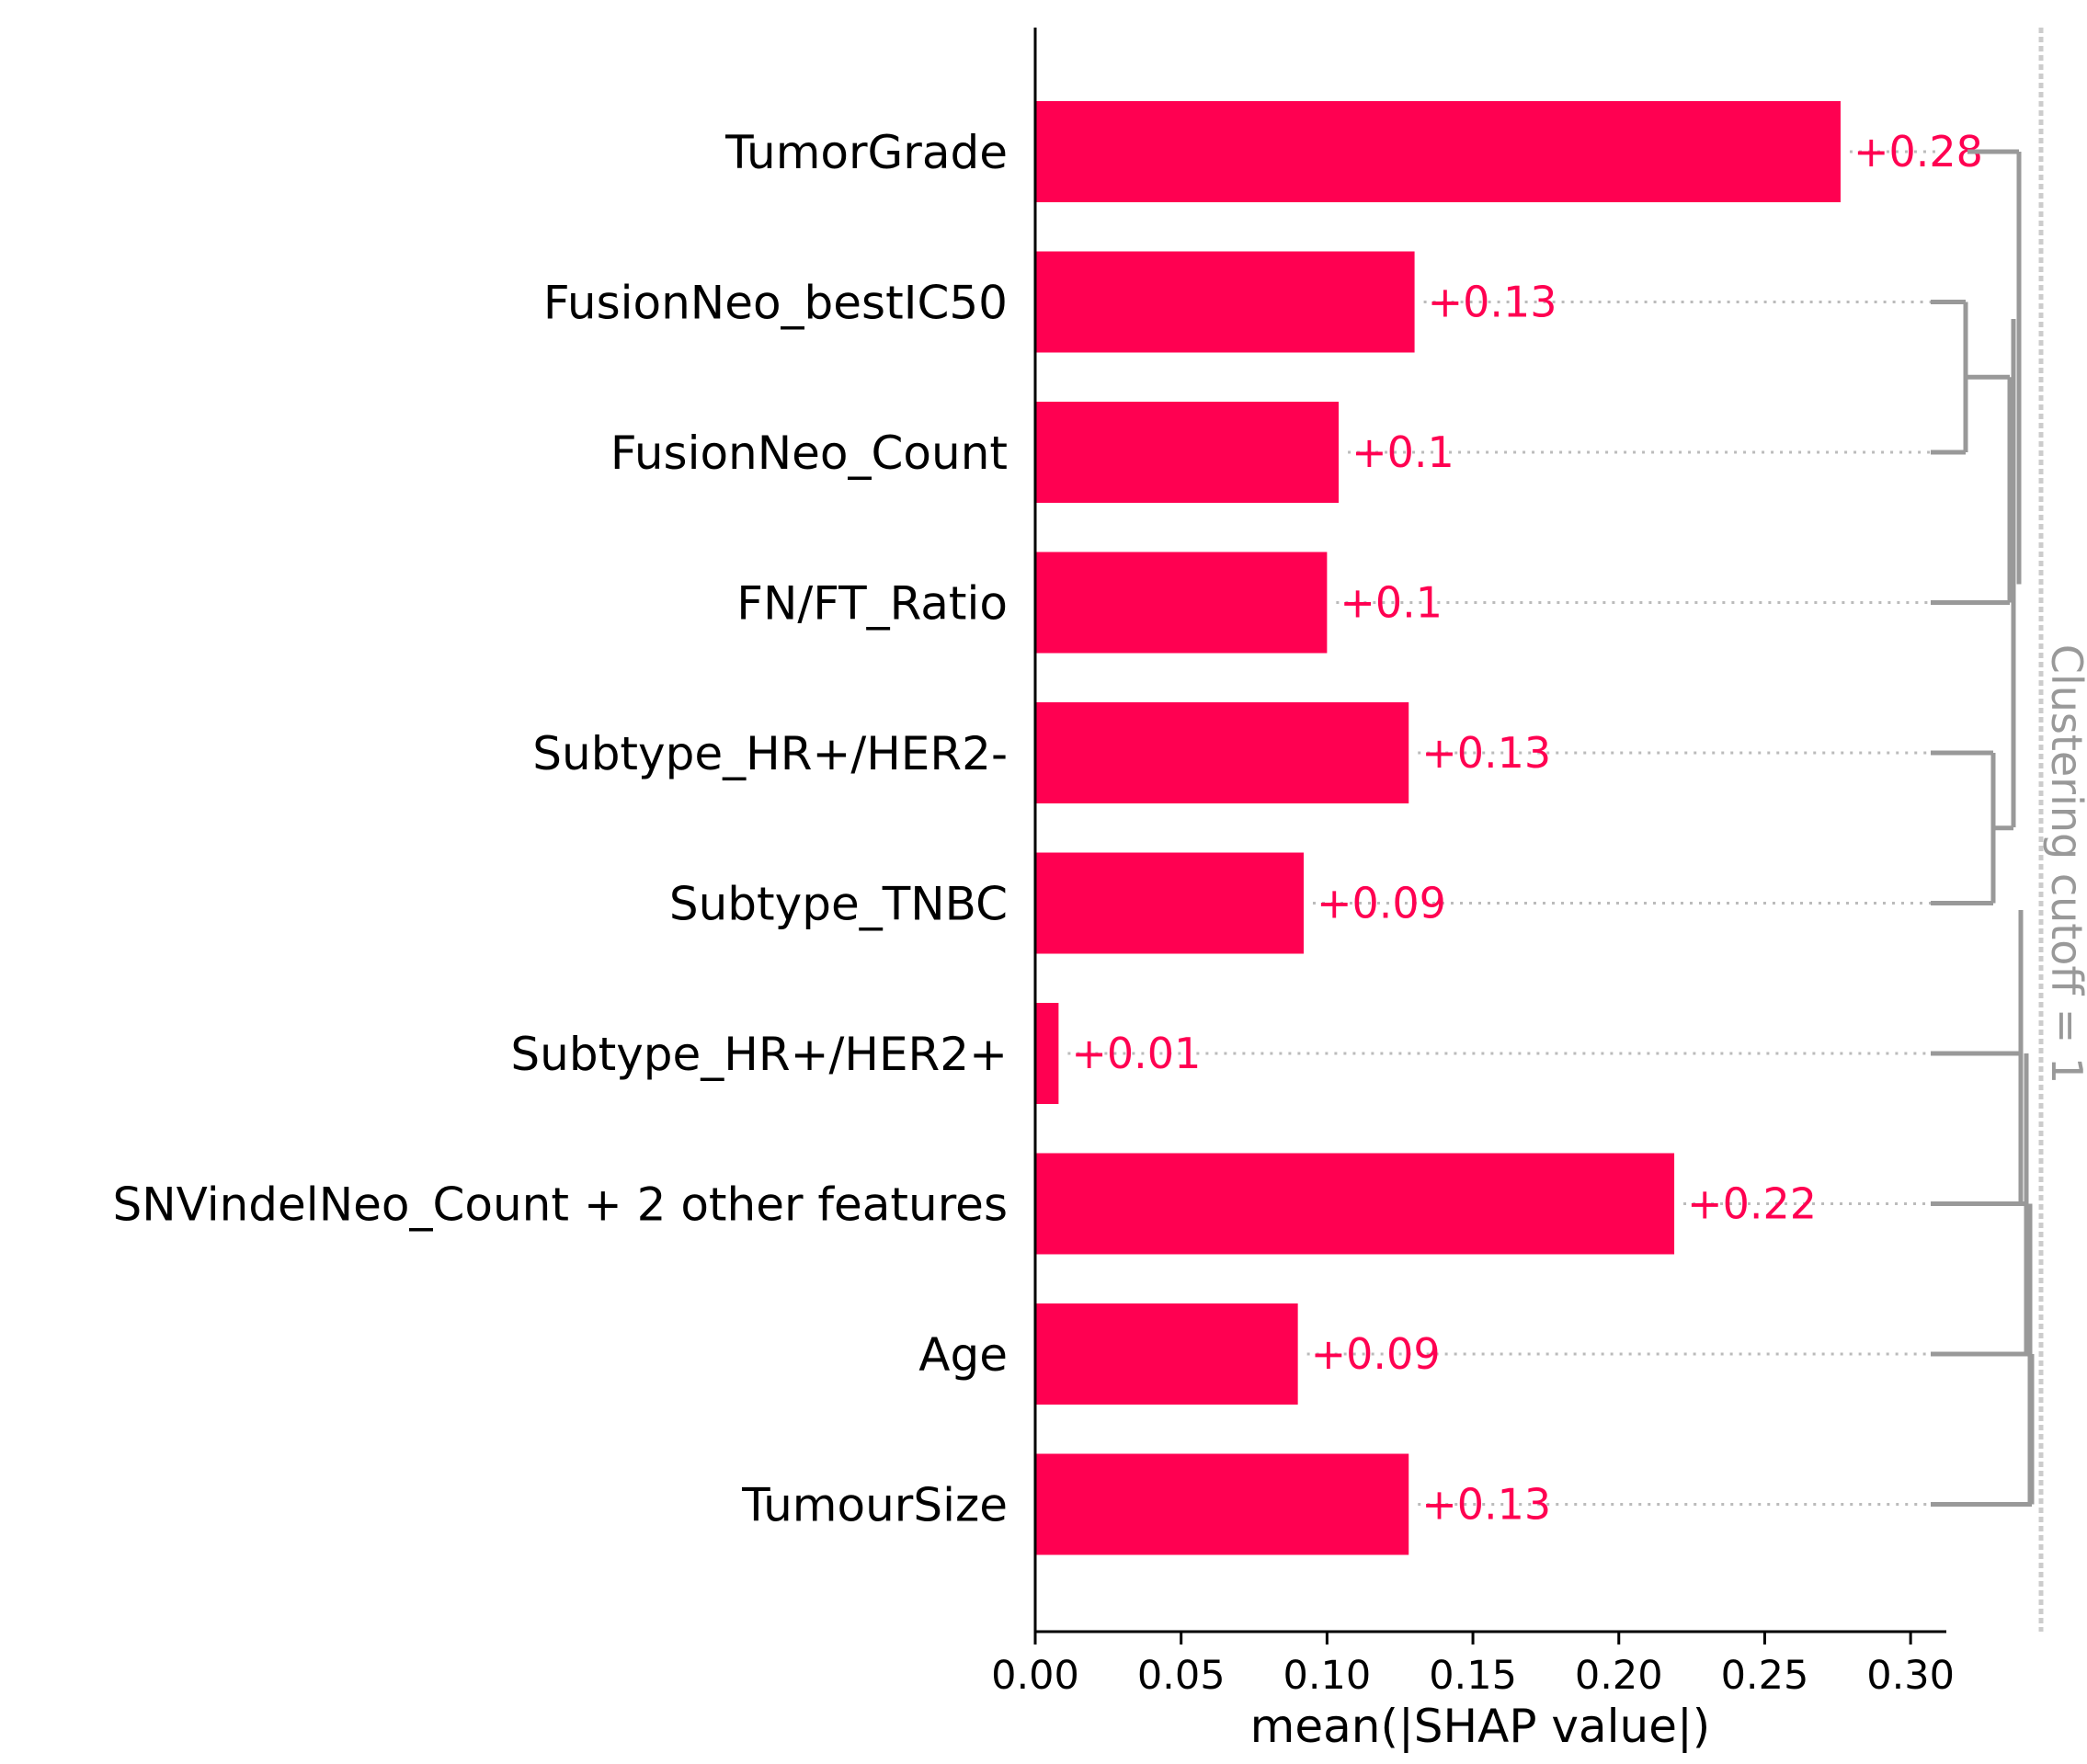 This screenshot has width=2087, height=1764. What do you see at coordinates (872, 604) in the screenshot?
I see `feature-label: FN/FT_Ratio` at bounding box center [872, 604].